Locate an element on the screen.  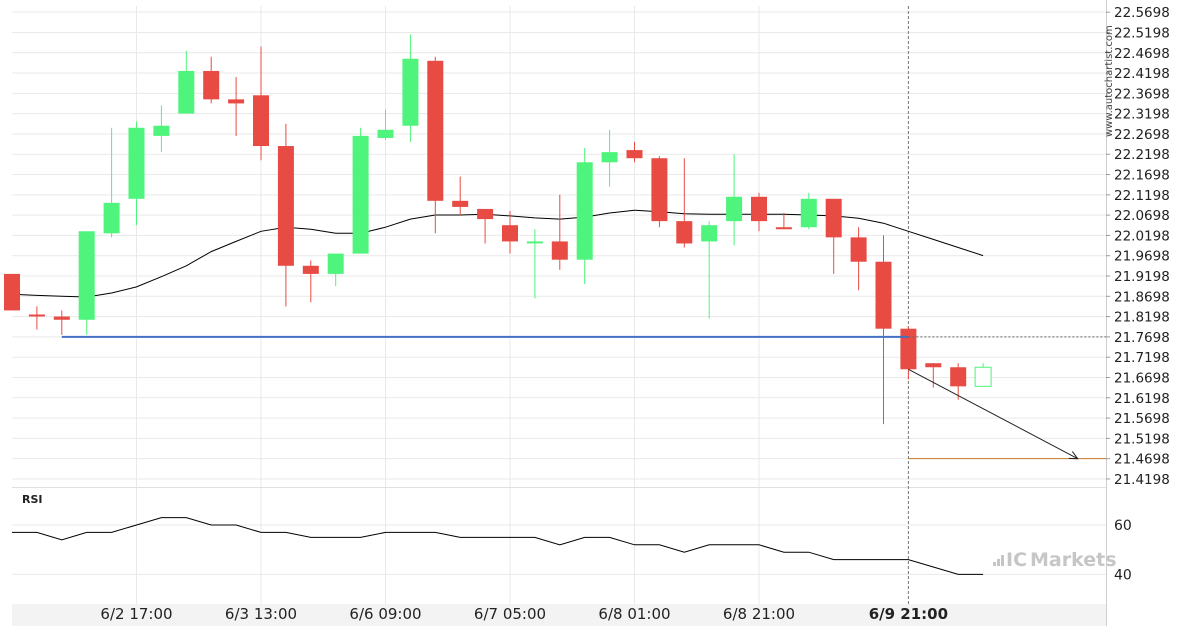
forecast-arrow-line is located at coordinates (993, 414).